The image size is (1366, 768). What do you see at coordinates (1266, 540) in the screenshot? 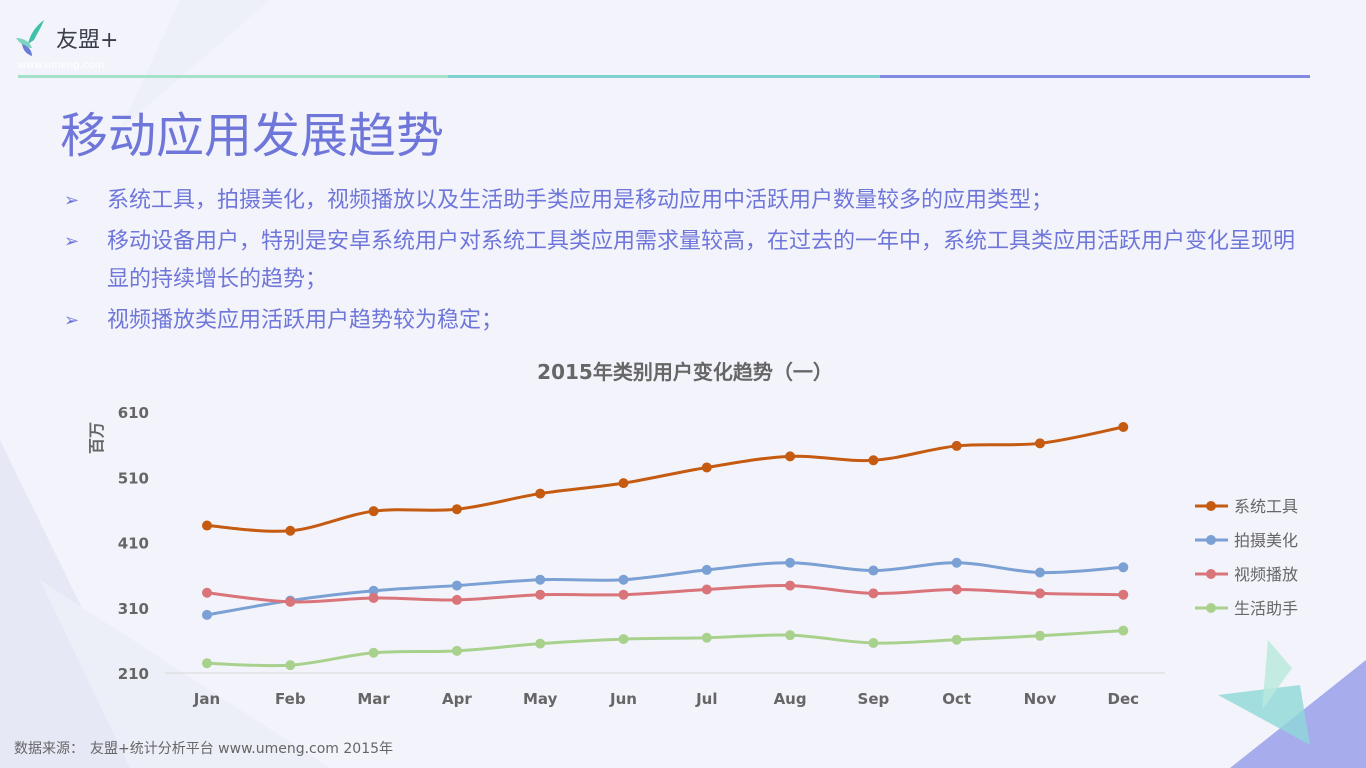
I see `legend-label: 拍摄美化` at bounding box center [1266, 540].